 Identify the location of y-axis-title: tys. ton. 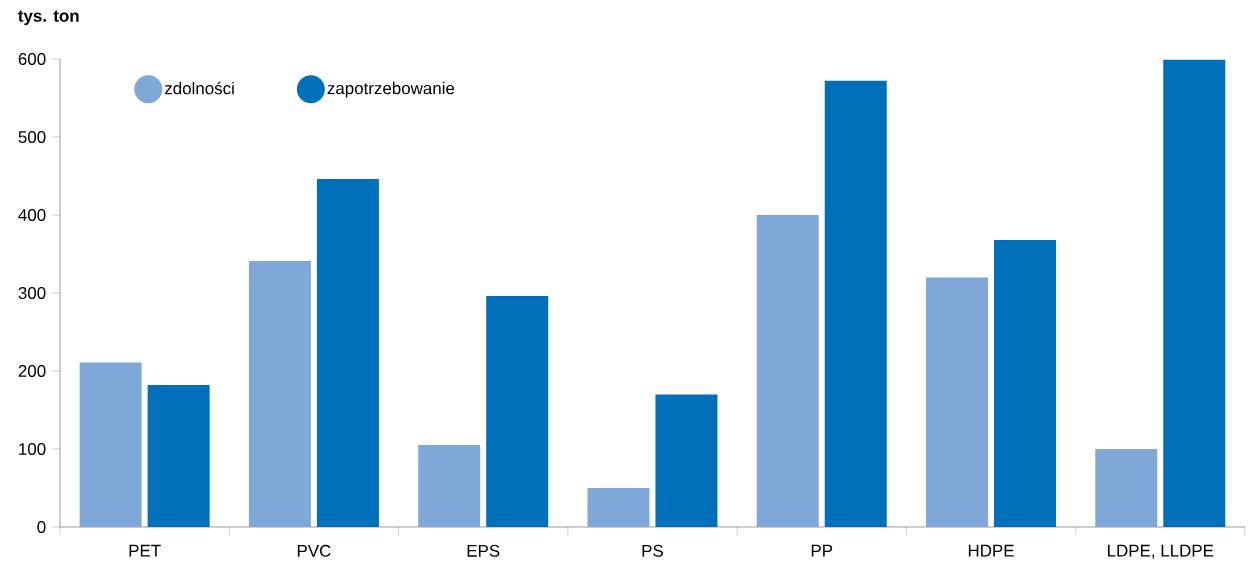
(48, 18).